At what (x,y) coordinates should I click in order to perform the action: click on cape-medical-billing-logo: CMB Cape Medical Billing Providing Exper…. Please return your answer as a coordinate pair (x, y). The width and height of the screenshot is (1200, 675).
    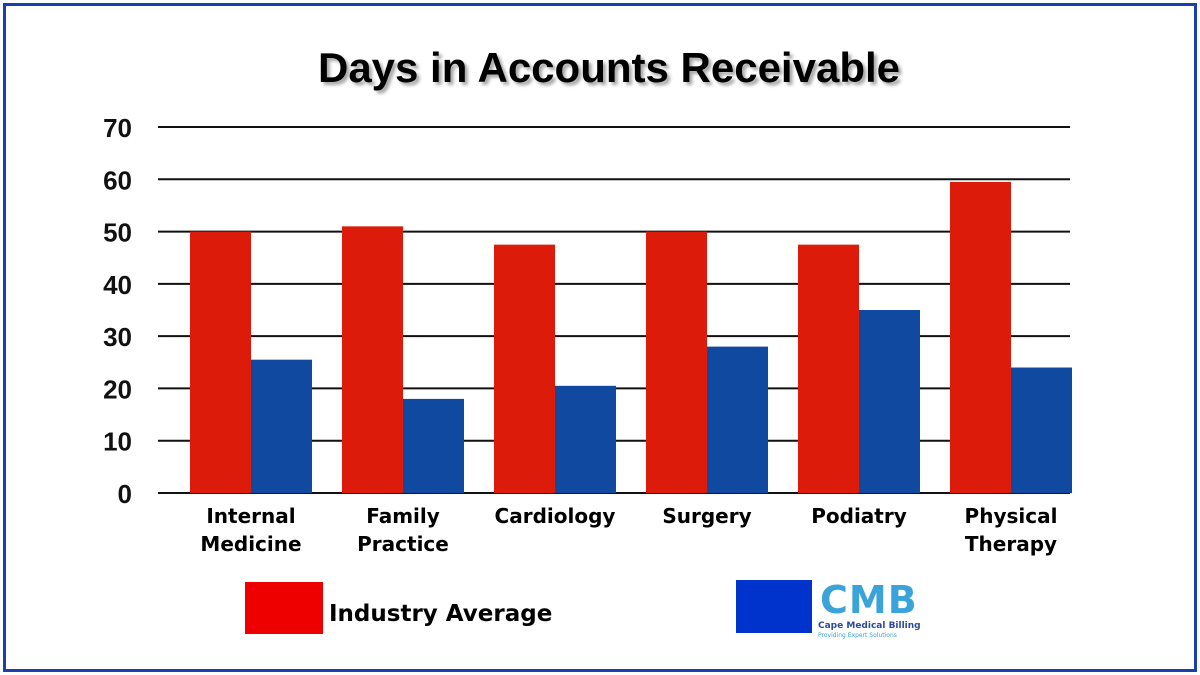
    Looking at the image, I should click on (868, 609).